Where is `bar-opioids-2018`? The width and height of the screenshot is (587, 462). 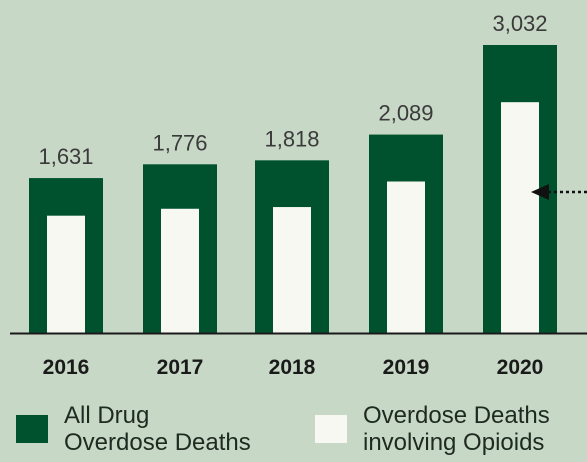
bar-opioids-2018 is located at coordinates (292, 270).